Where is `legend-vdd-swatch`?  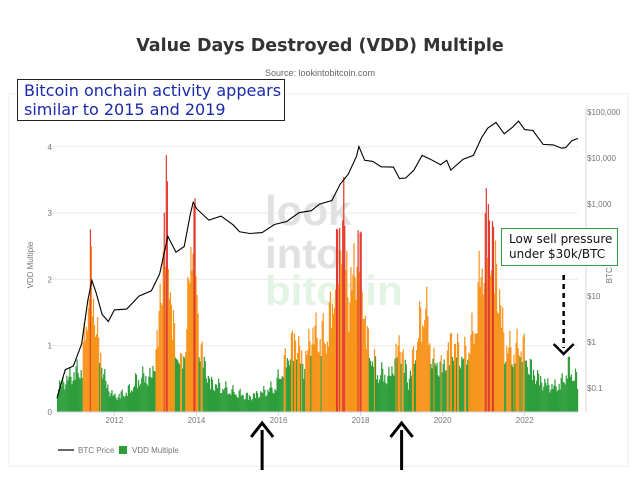 legend-vdd-swatch is located at coordinates (123, 450).